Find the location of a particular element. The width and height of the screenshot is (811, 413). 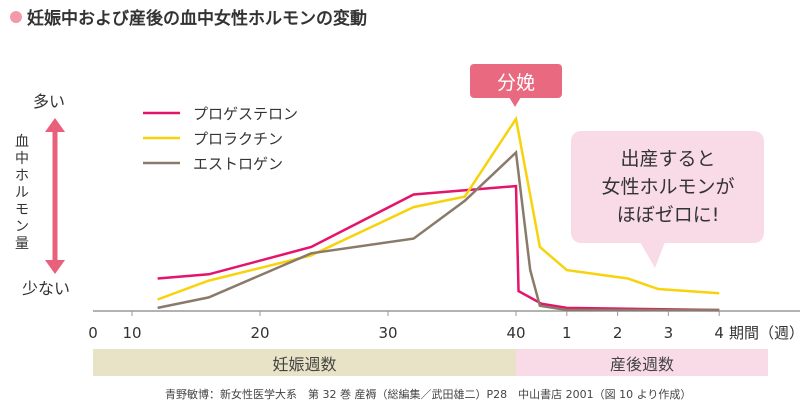

y-label-char: ル is located at coordinates (22, 193).